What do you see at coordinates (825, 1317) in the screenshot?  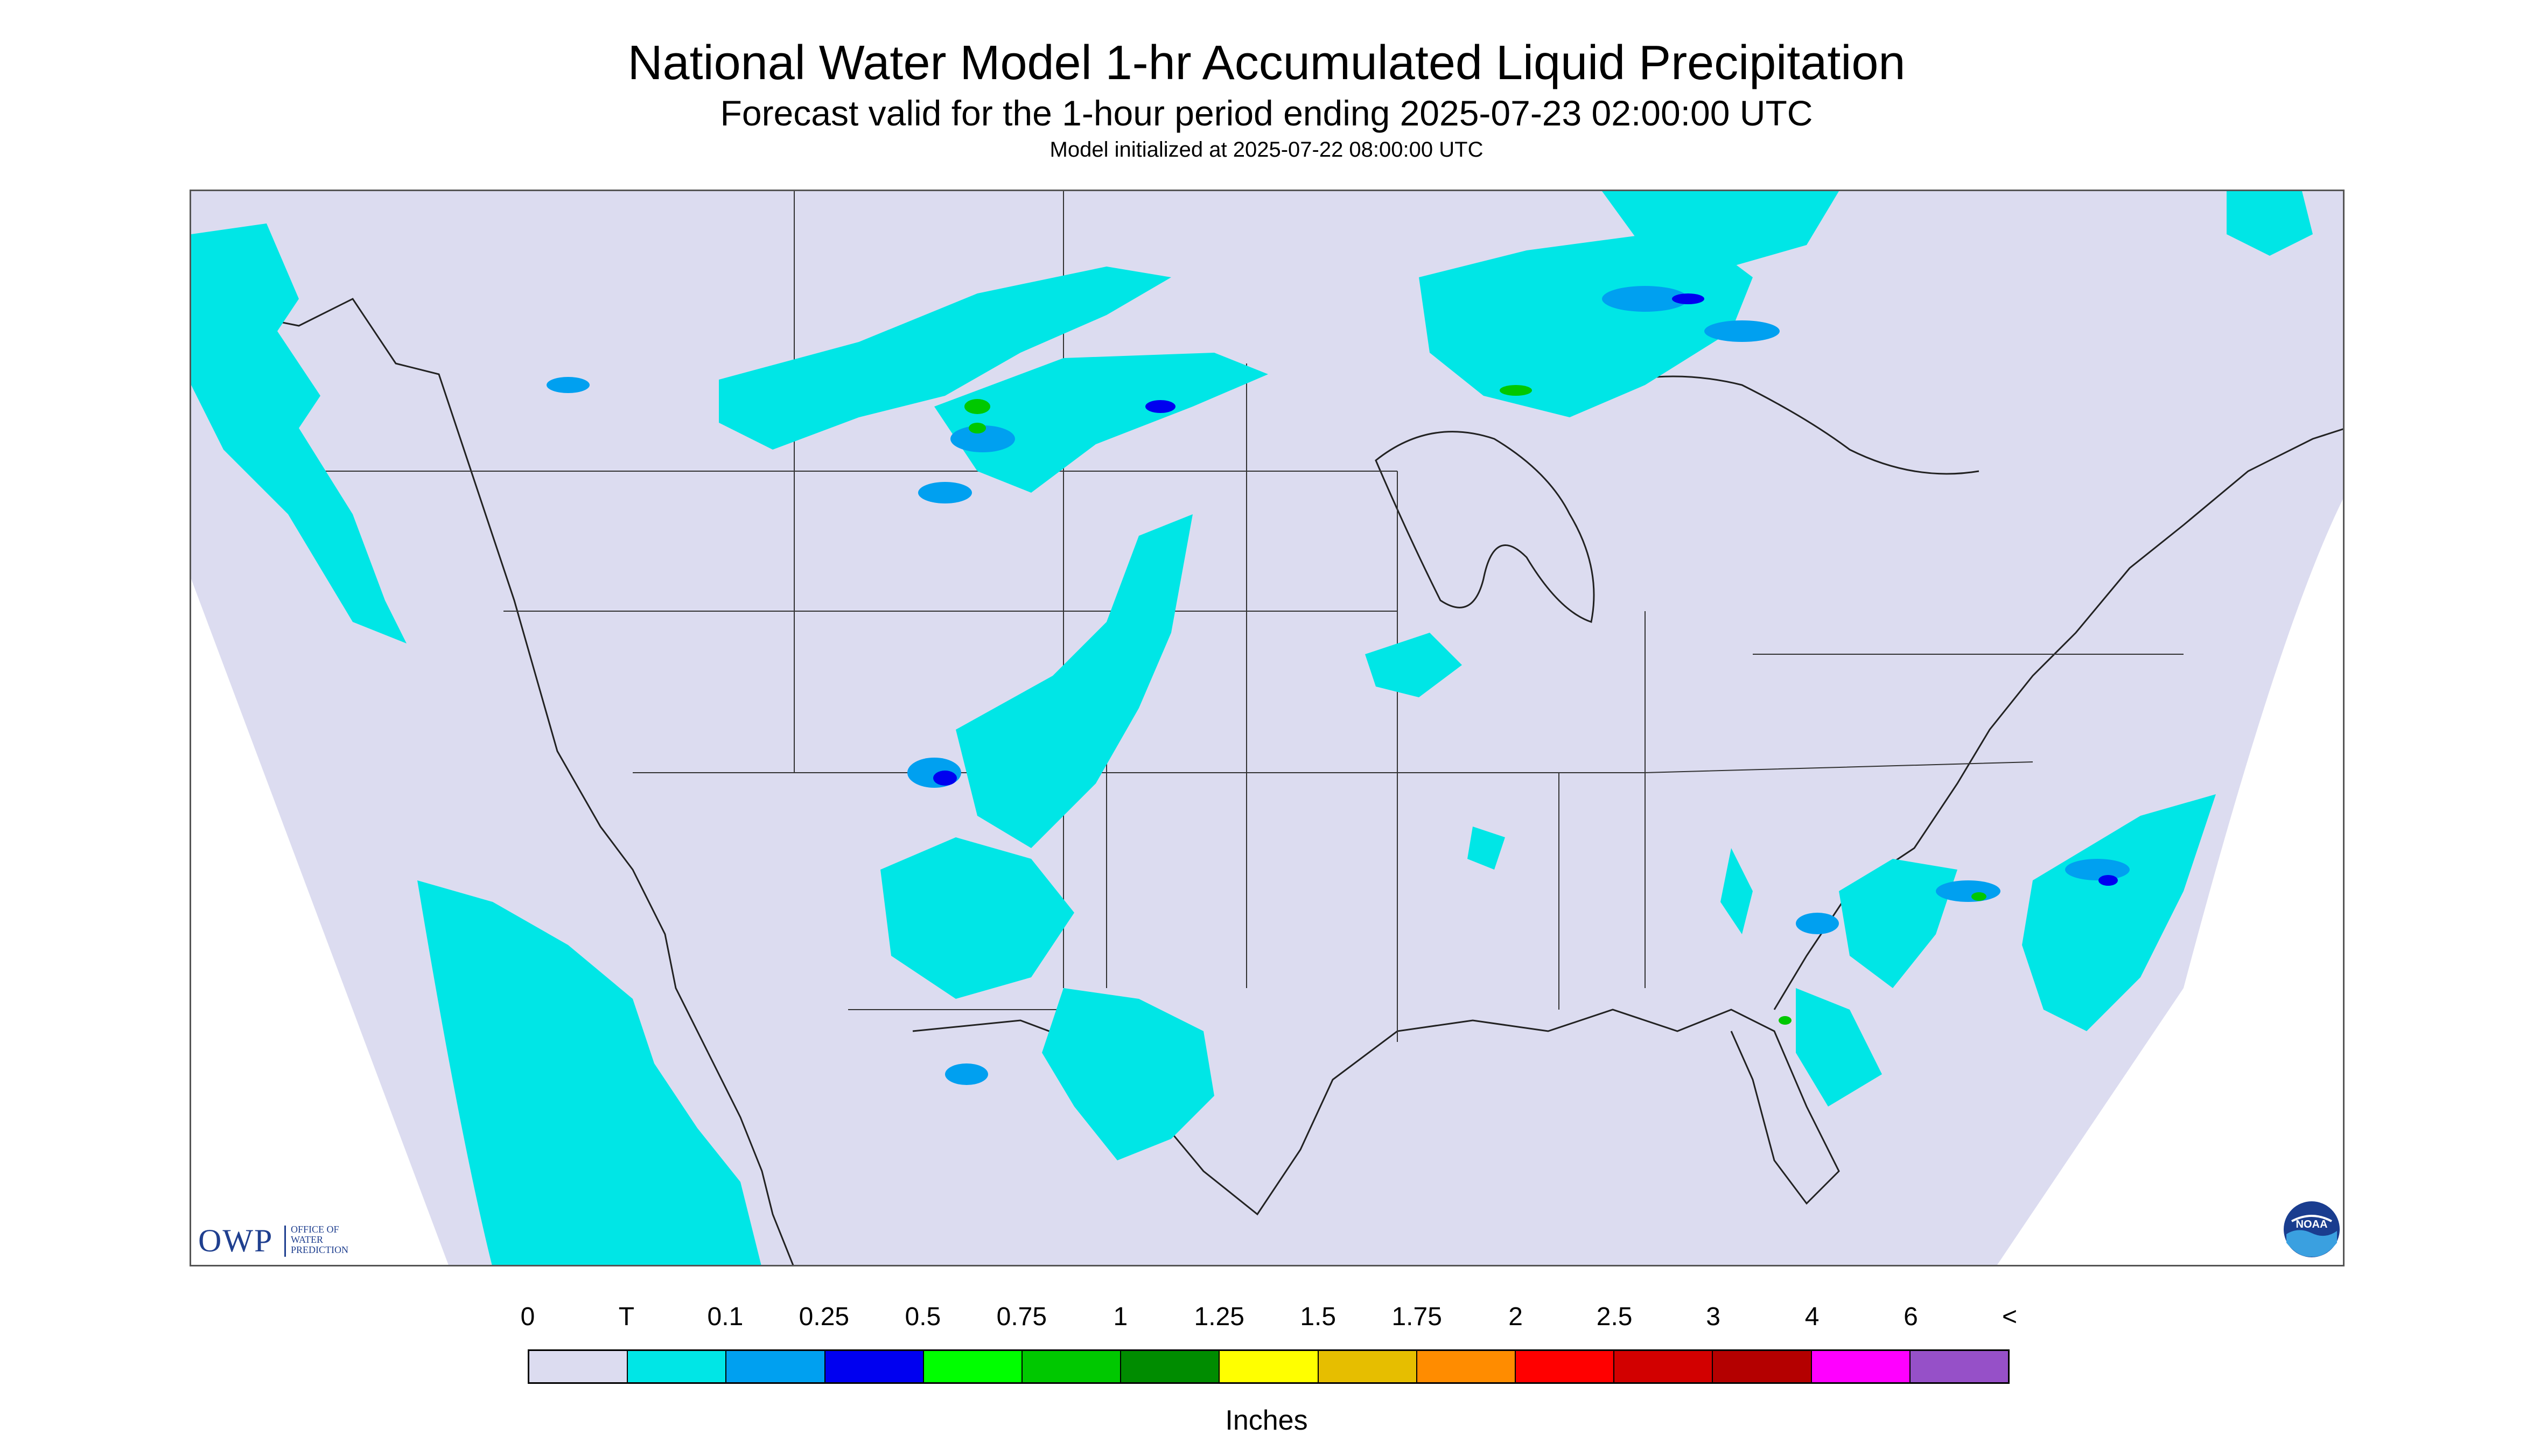 I see `legend-tick-label: 0.25` at bounding box center [825, 1317].